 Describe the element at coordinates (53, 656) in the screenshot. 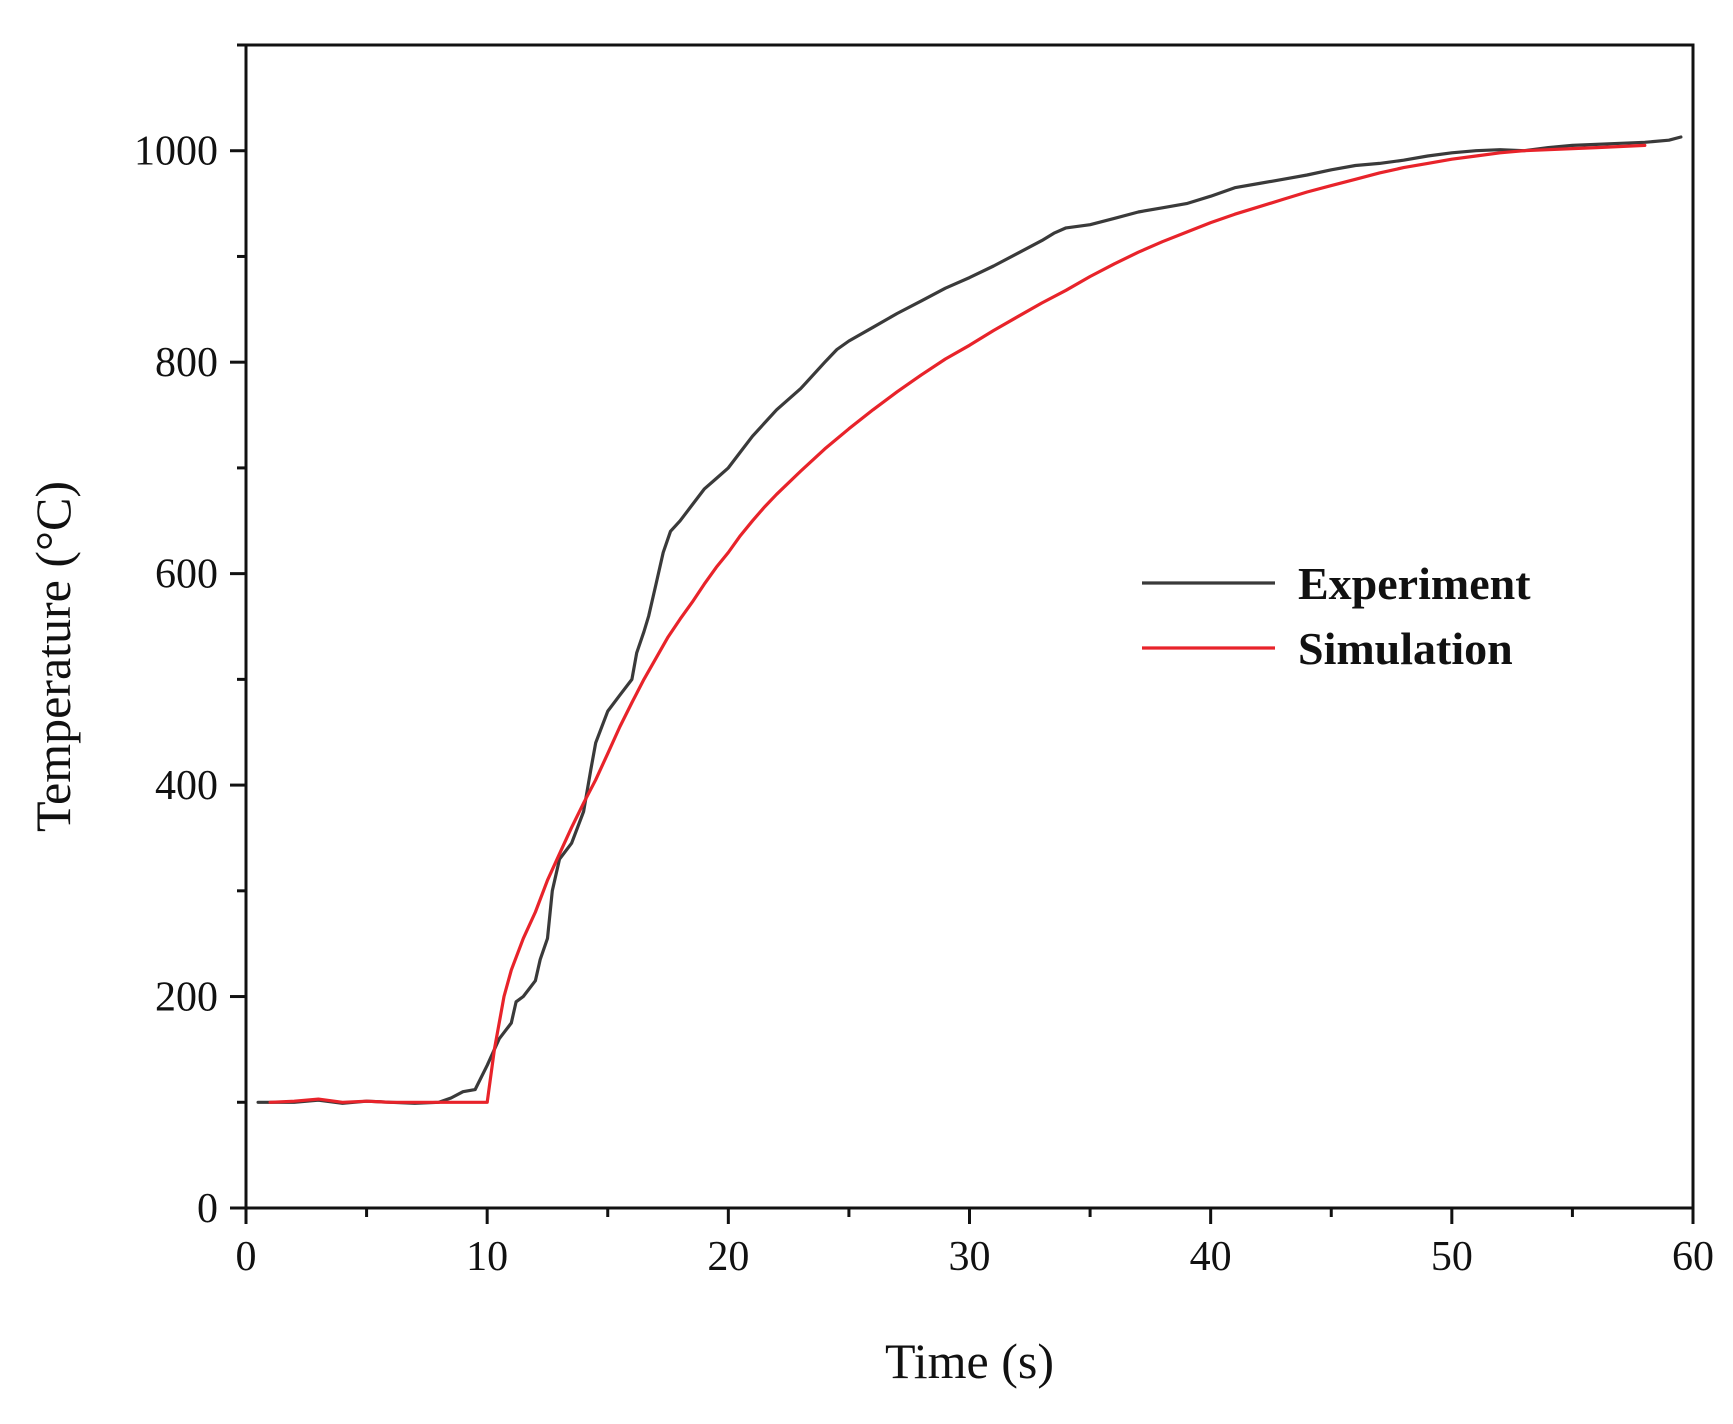

I see `y-axis-title: Temperature (°C)` at that location.